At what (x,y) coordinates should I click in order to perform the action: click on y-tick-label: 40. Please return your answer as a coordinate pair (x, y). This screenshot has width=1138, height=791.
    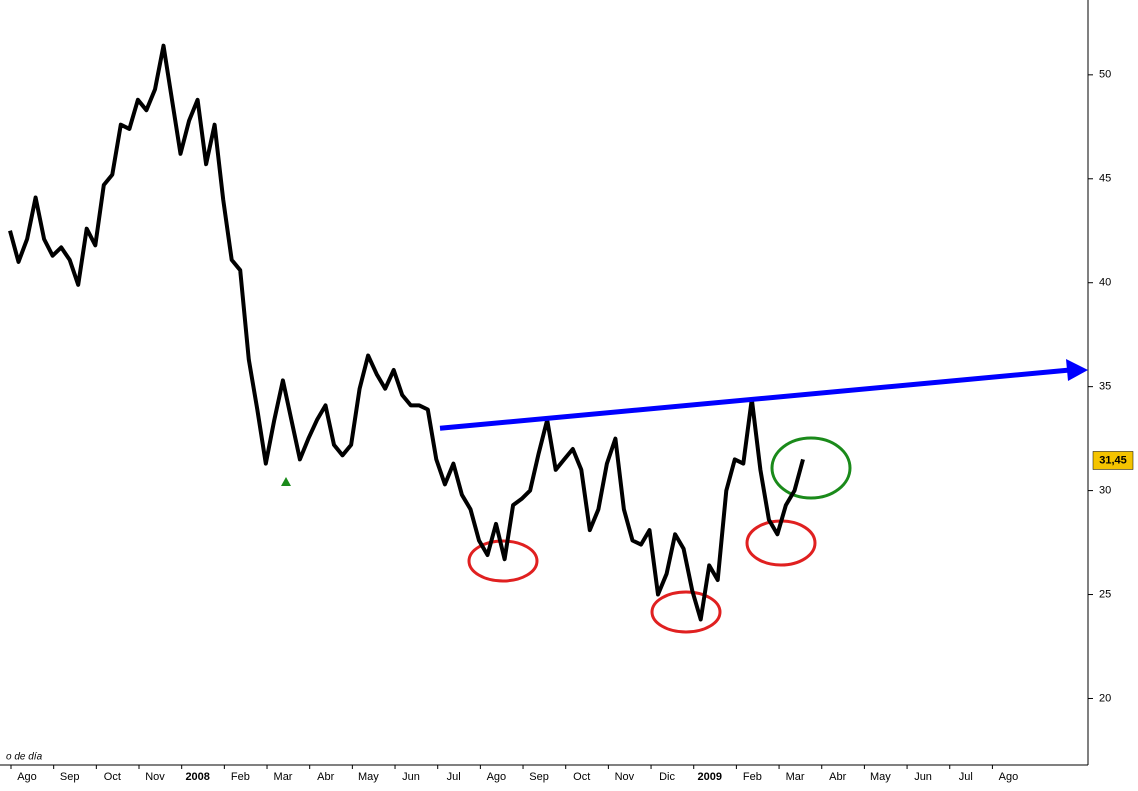
    Looking at the image, I should click on (1105, 283).